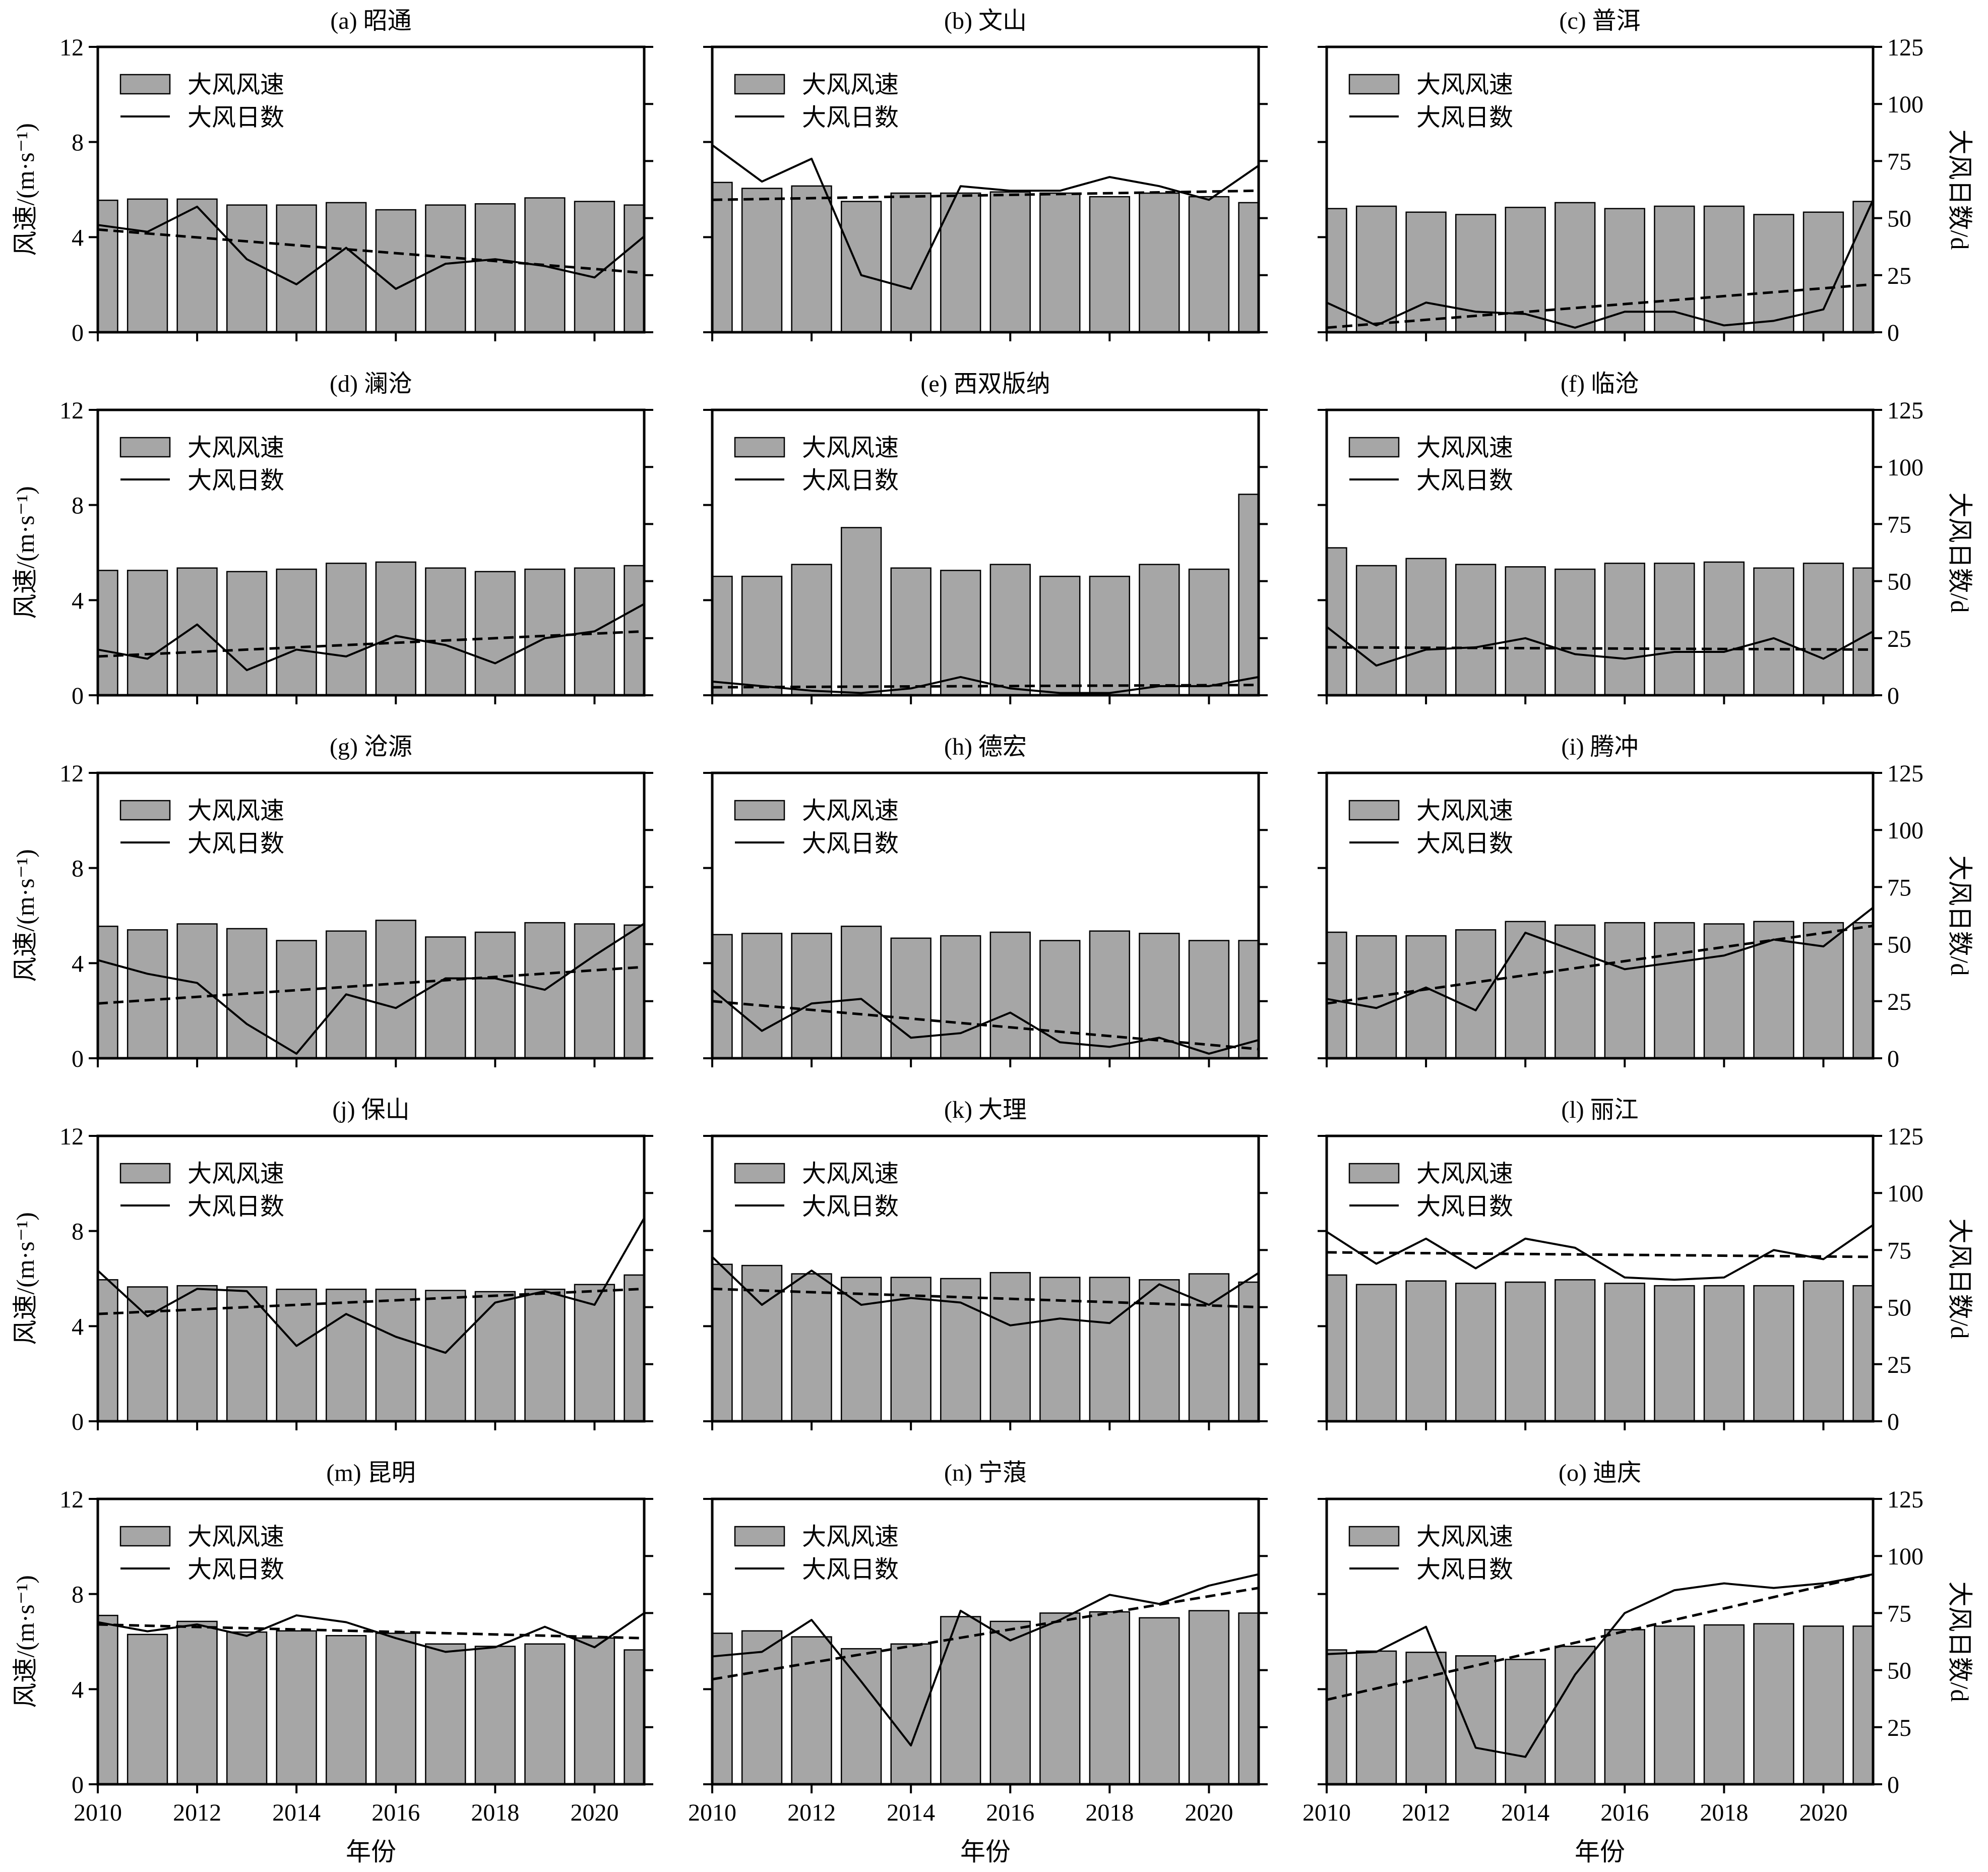  I want to click on y-axis-label-left: 风速/(m·s⁻¹), so click(25, 553).